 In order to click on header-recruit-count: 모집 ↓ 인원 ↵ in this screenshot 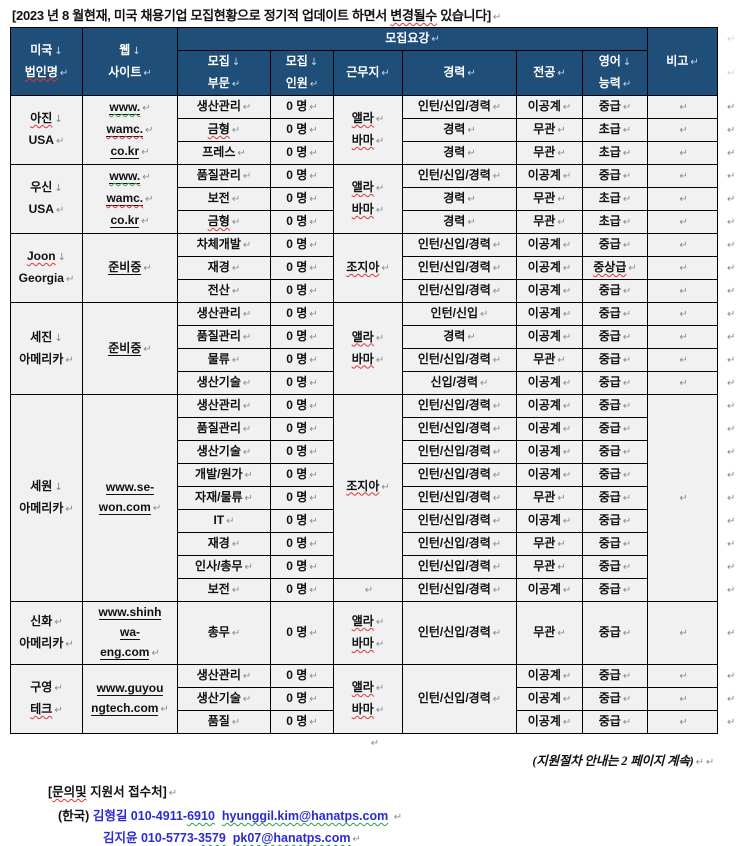, I will do `click(302, 73)`.